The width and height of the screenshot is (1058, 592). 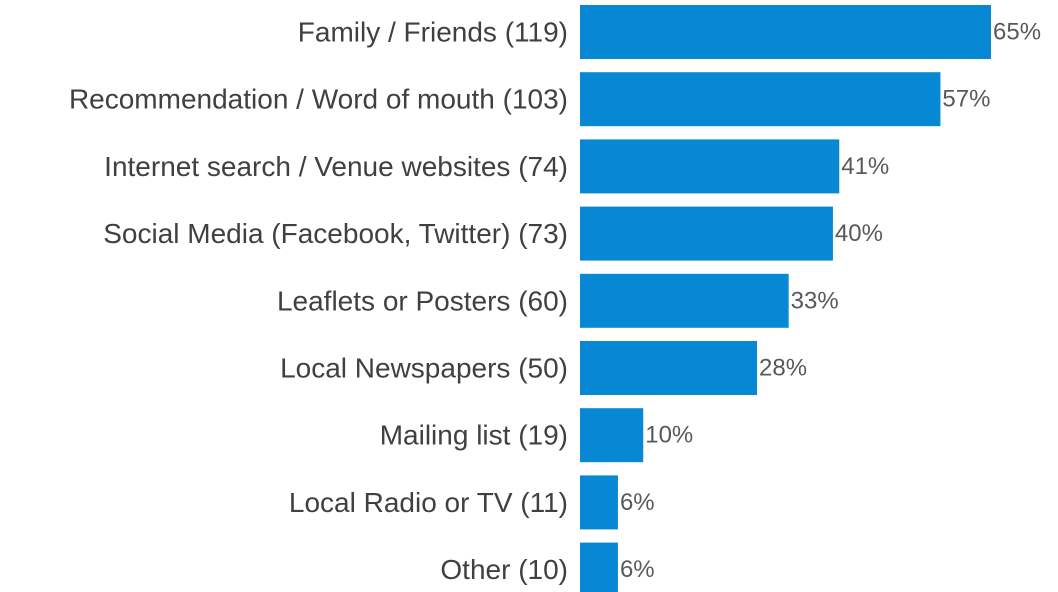 I want to click on category-label-2: Internet search / Venue websites (74), so click(x=336, y=166).